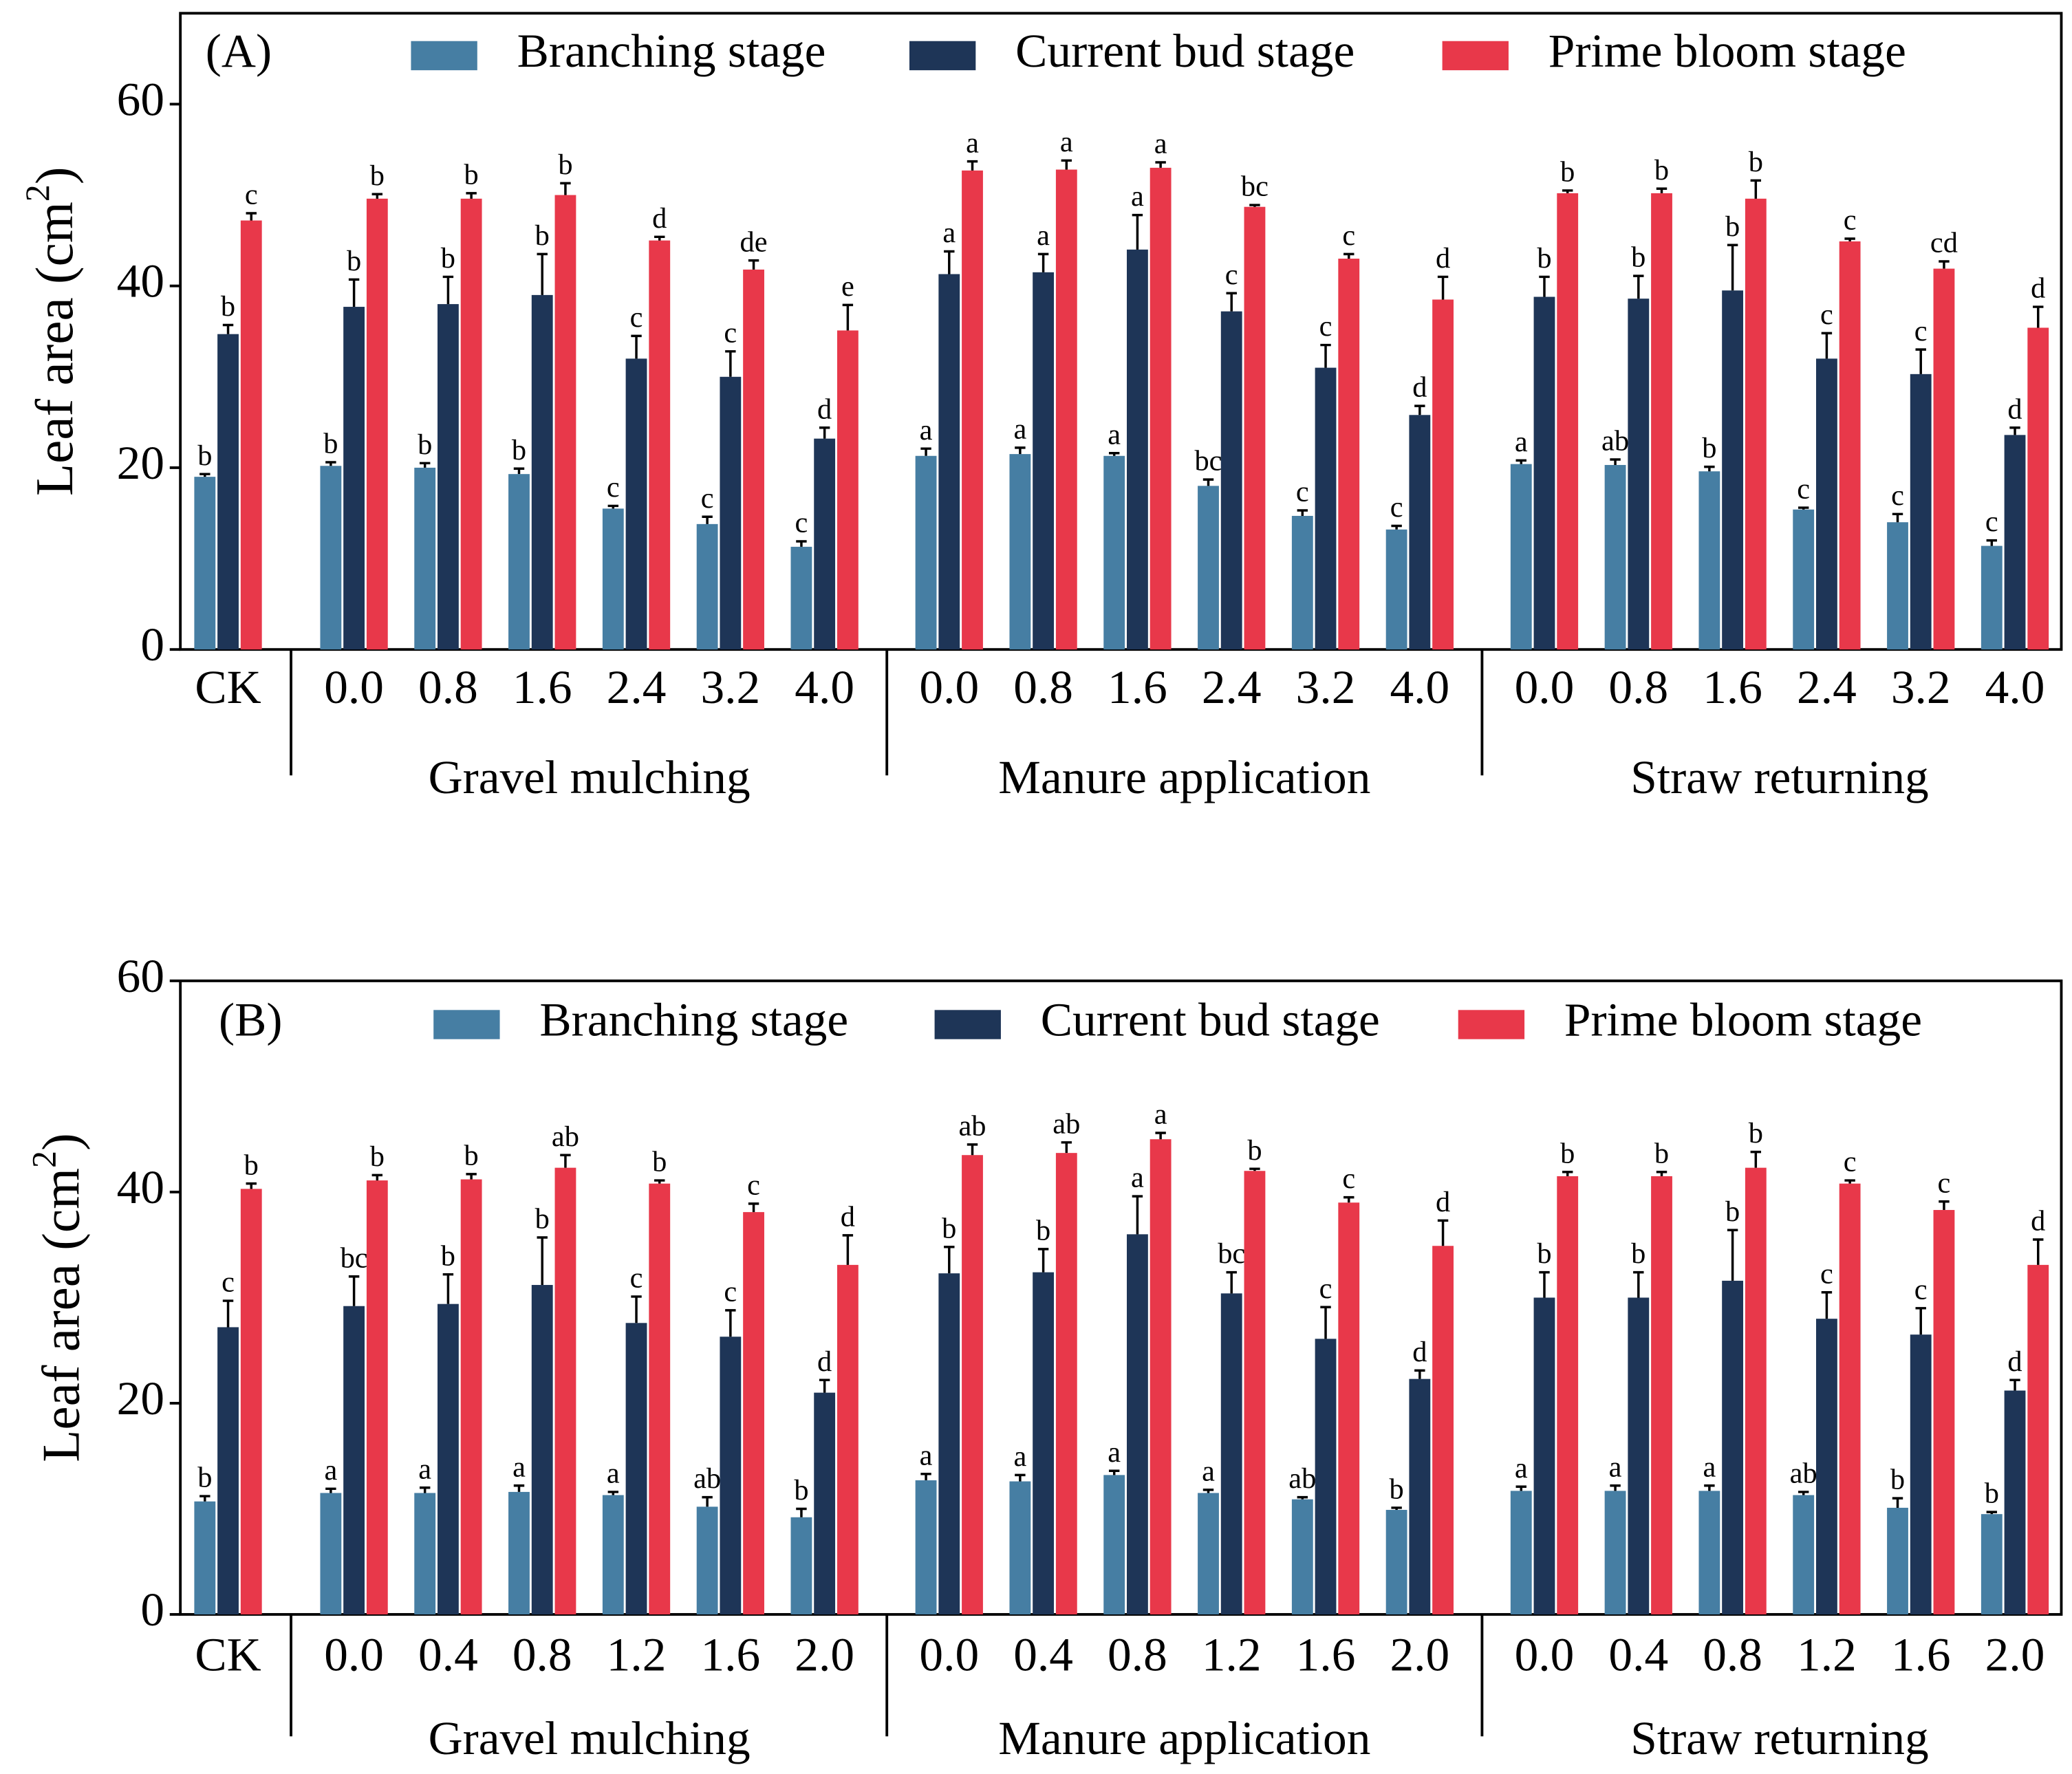 This screenshot has height=1774, width=2072. I want to click on y-tick-label: 20, so click(141, 464).